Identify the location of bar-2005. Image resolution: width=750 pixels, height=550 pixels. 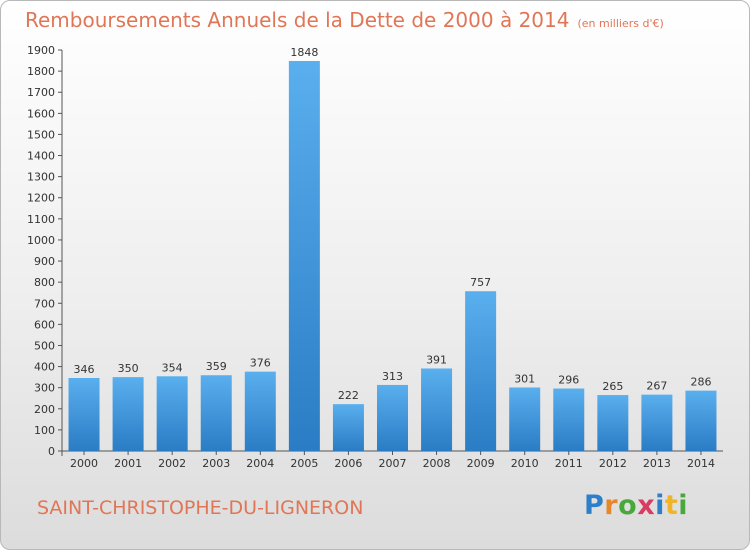
(304, 256).